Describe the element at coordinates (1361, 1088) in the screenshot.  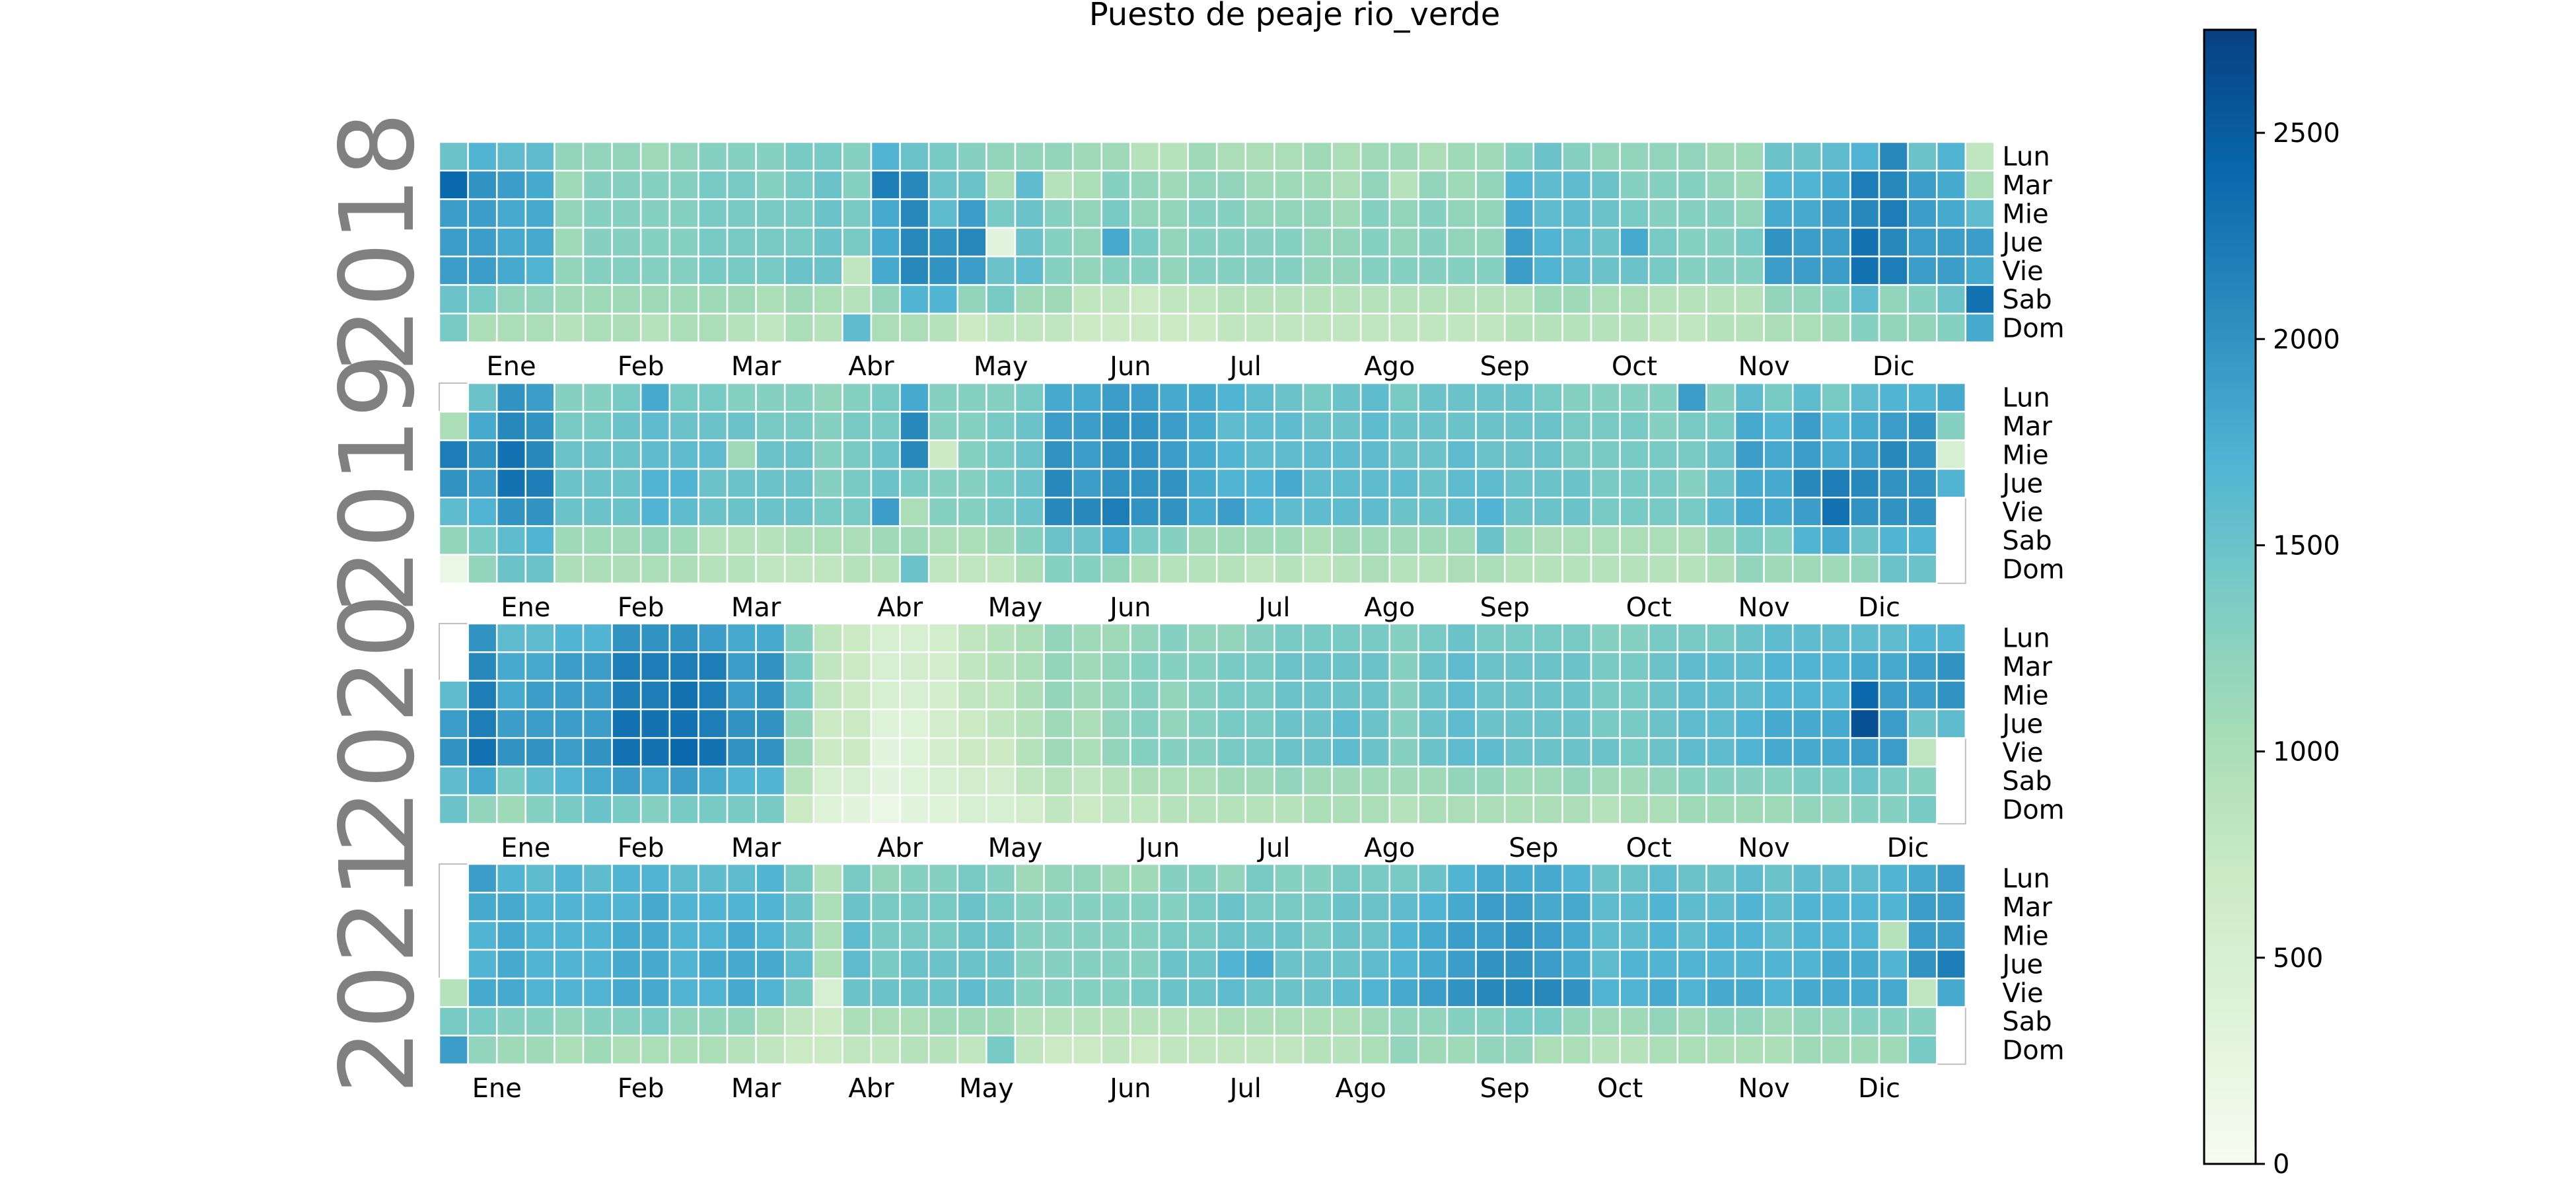
I see `month-label: Ago` at that location.